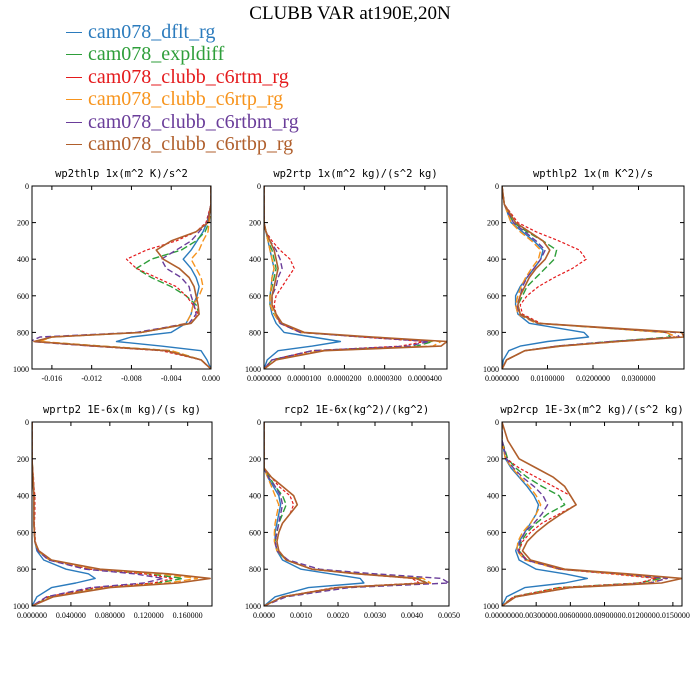 The height and width of the screenshot is (700, 700). Describe the element at coordinates (110, 615) in the screenshot. I see `x-tick-label: 0.080000` at that location.